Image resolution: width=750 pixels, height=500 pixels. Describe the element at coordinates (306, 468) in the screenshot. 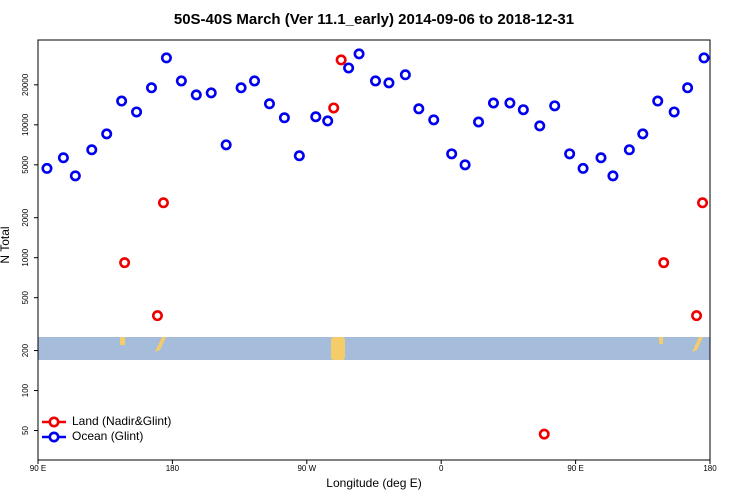

I see `x-tick-label: 90 W` at that location.